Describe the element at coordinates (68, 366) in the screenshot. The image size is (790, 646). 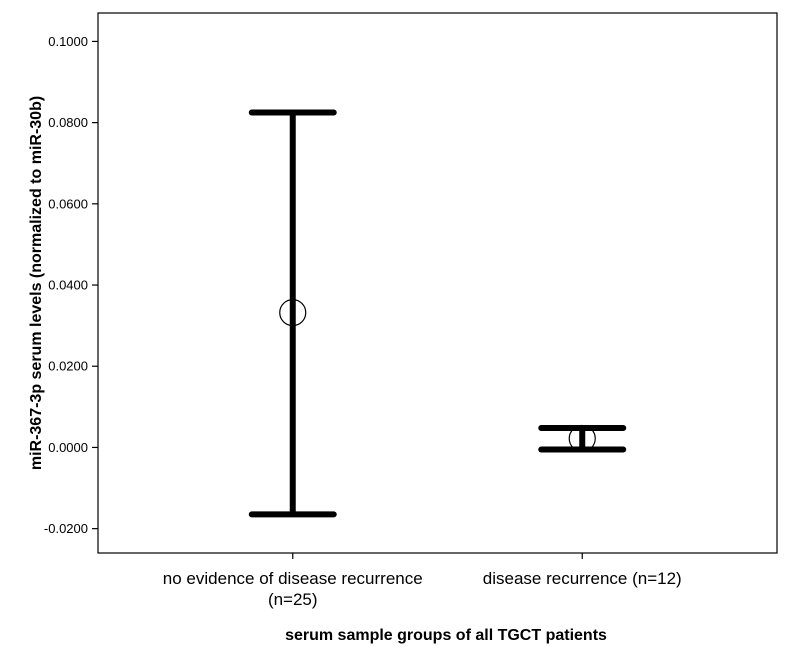
I see `y-tick-label: 0.0200` at that location.